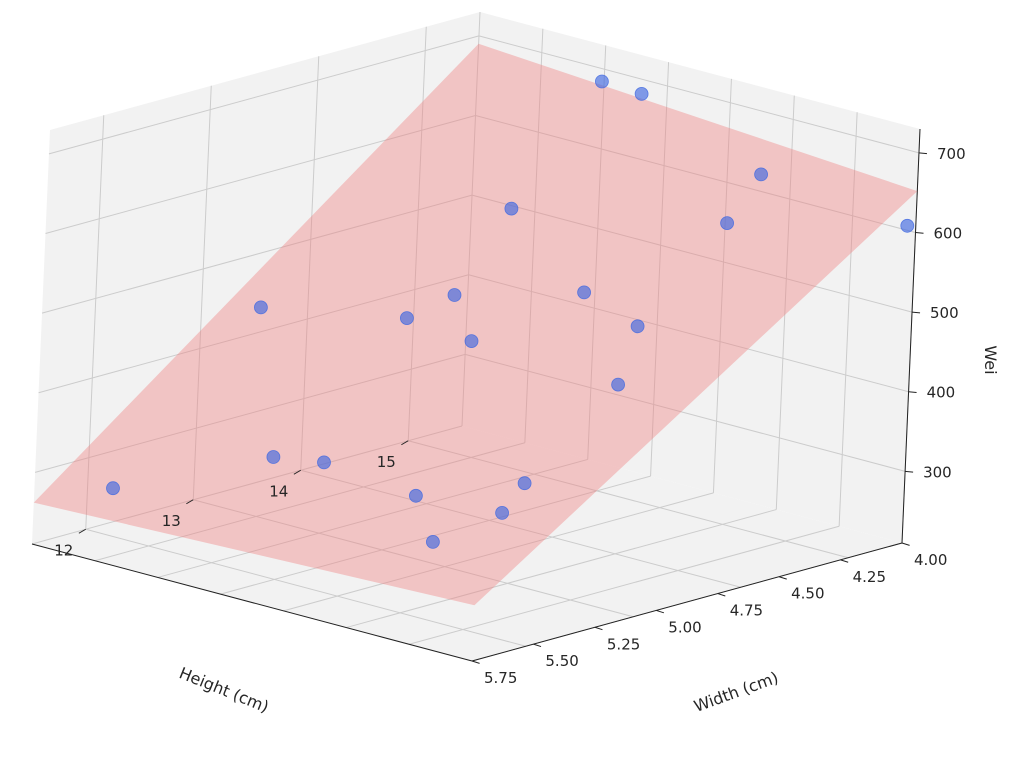  Describe the element at coordinates (623, 644) in the screenshot. I see `width-tick-label: 5.25` at that location.